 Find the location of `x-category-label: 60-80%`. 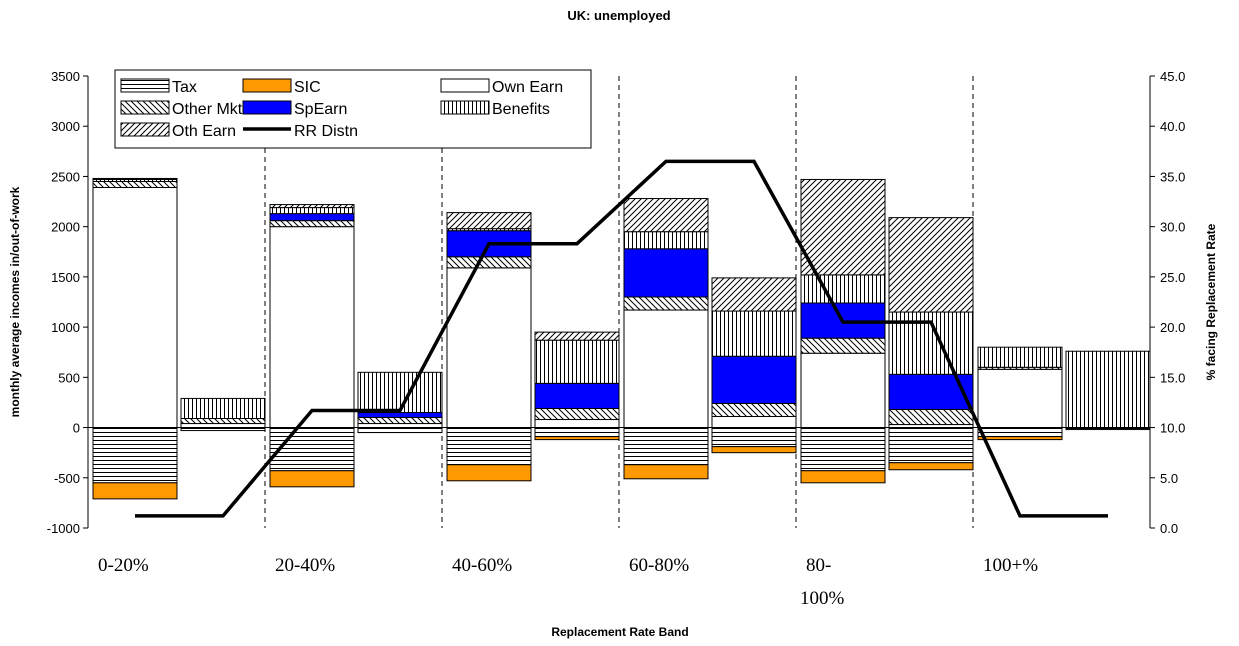

x-category-label: 60-80% is located at coordinates (659, 565).